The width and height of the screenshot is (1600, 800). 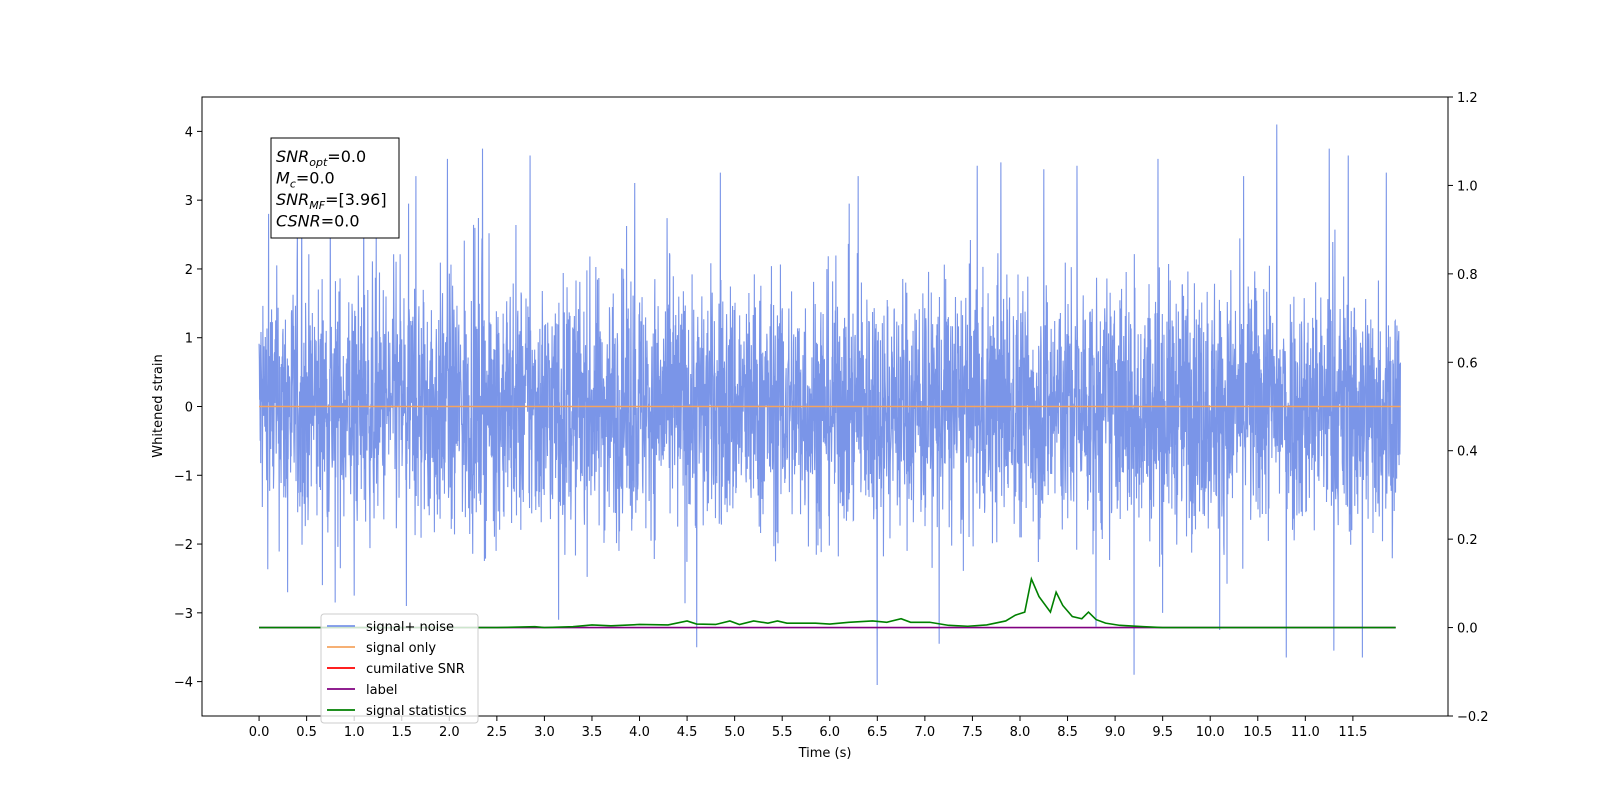 What do you see at coordinates (1257, 732) in the screenshot?
I see `x-tick-label: 10.5` at bounding box center [1257, 732].